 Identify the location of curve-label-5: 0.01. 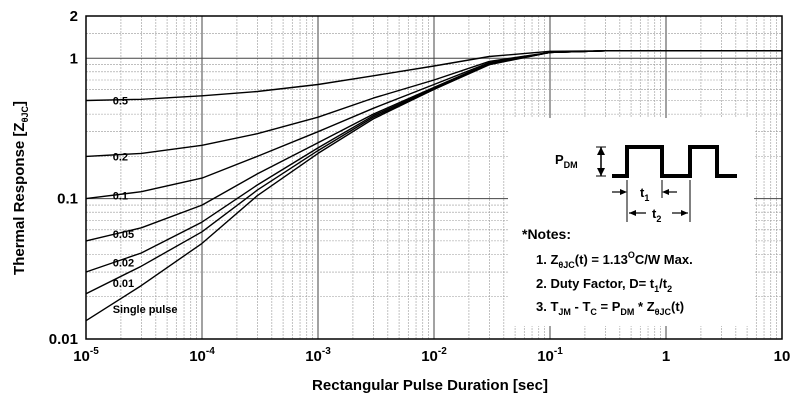
(123, 284).